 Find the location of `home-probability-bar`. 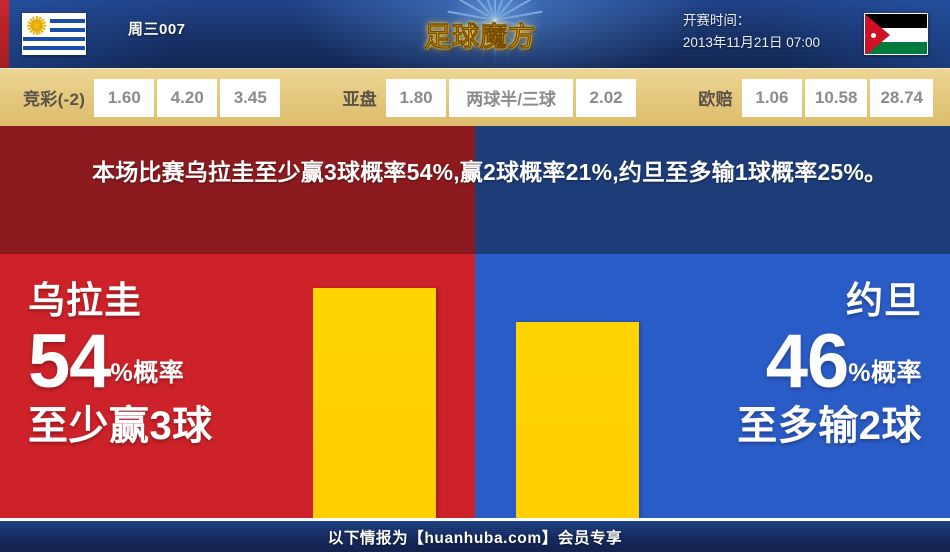

home-probability-bar is located at coordinates (374, 403).